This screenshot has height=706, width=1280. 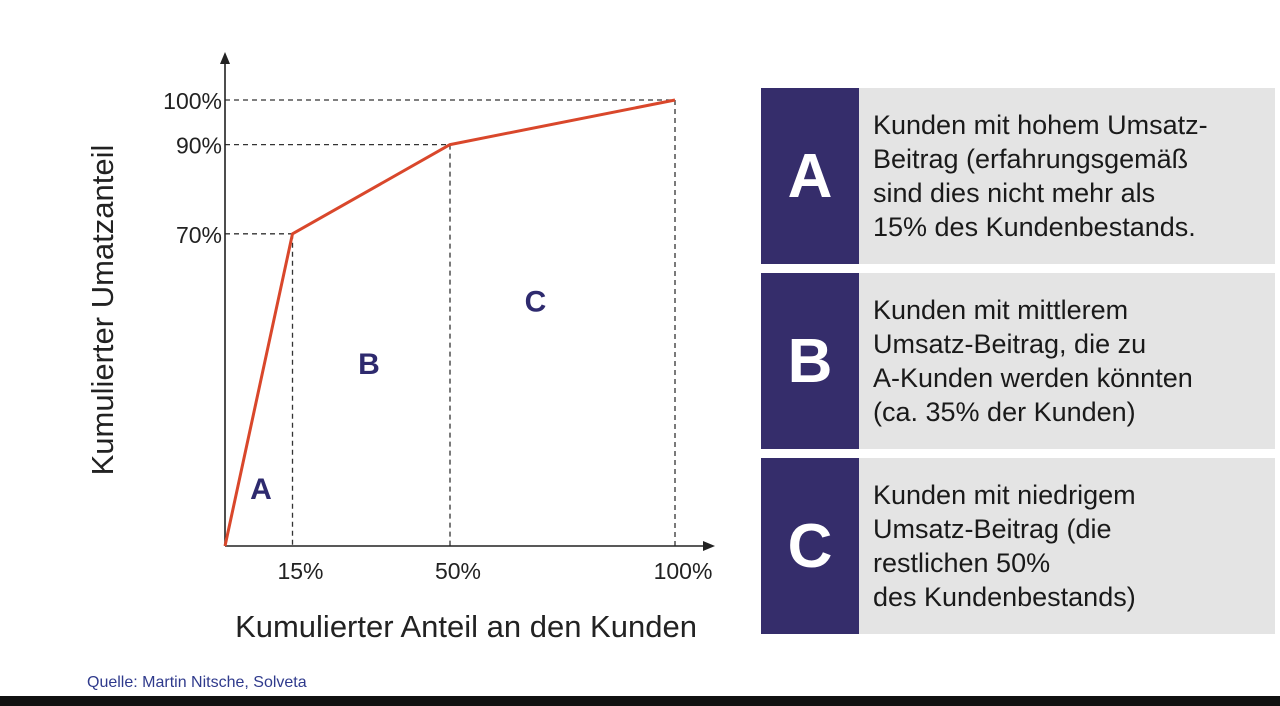 I want to click on x-axis-label: Kumulierter Anteil an den Kunden, so click(x=466, y=626).